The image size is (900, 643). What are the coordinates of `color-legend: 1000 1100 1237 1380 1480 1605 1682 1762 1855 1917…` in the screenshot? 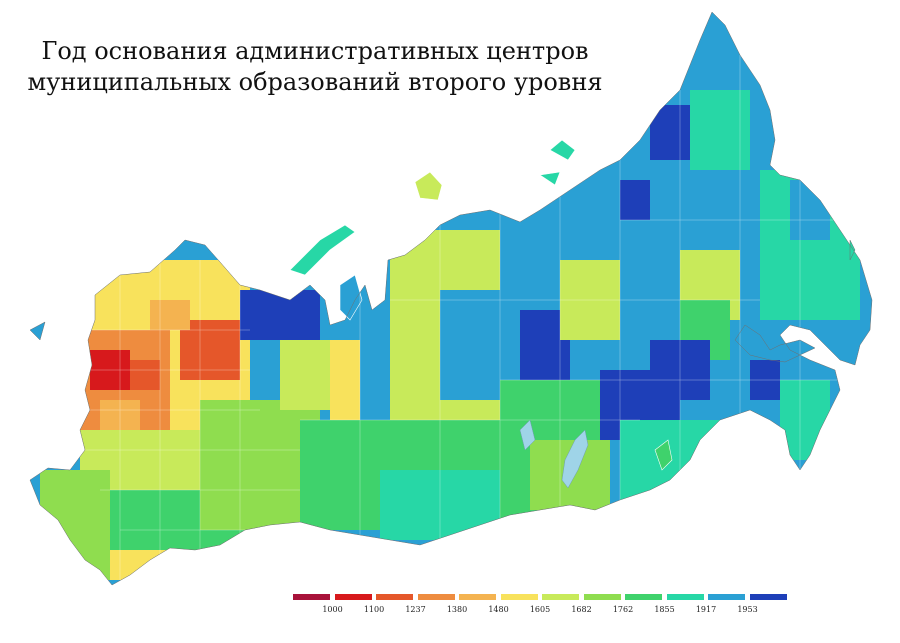 It's located at (543, 609).